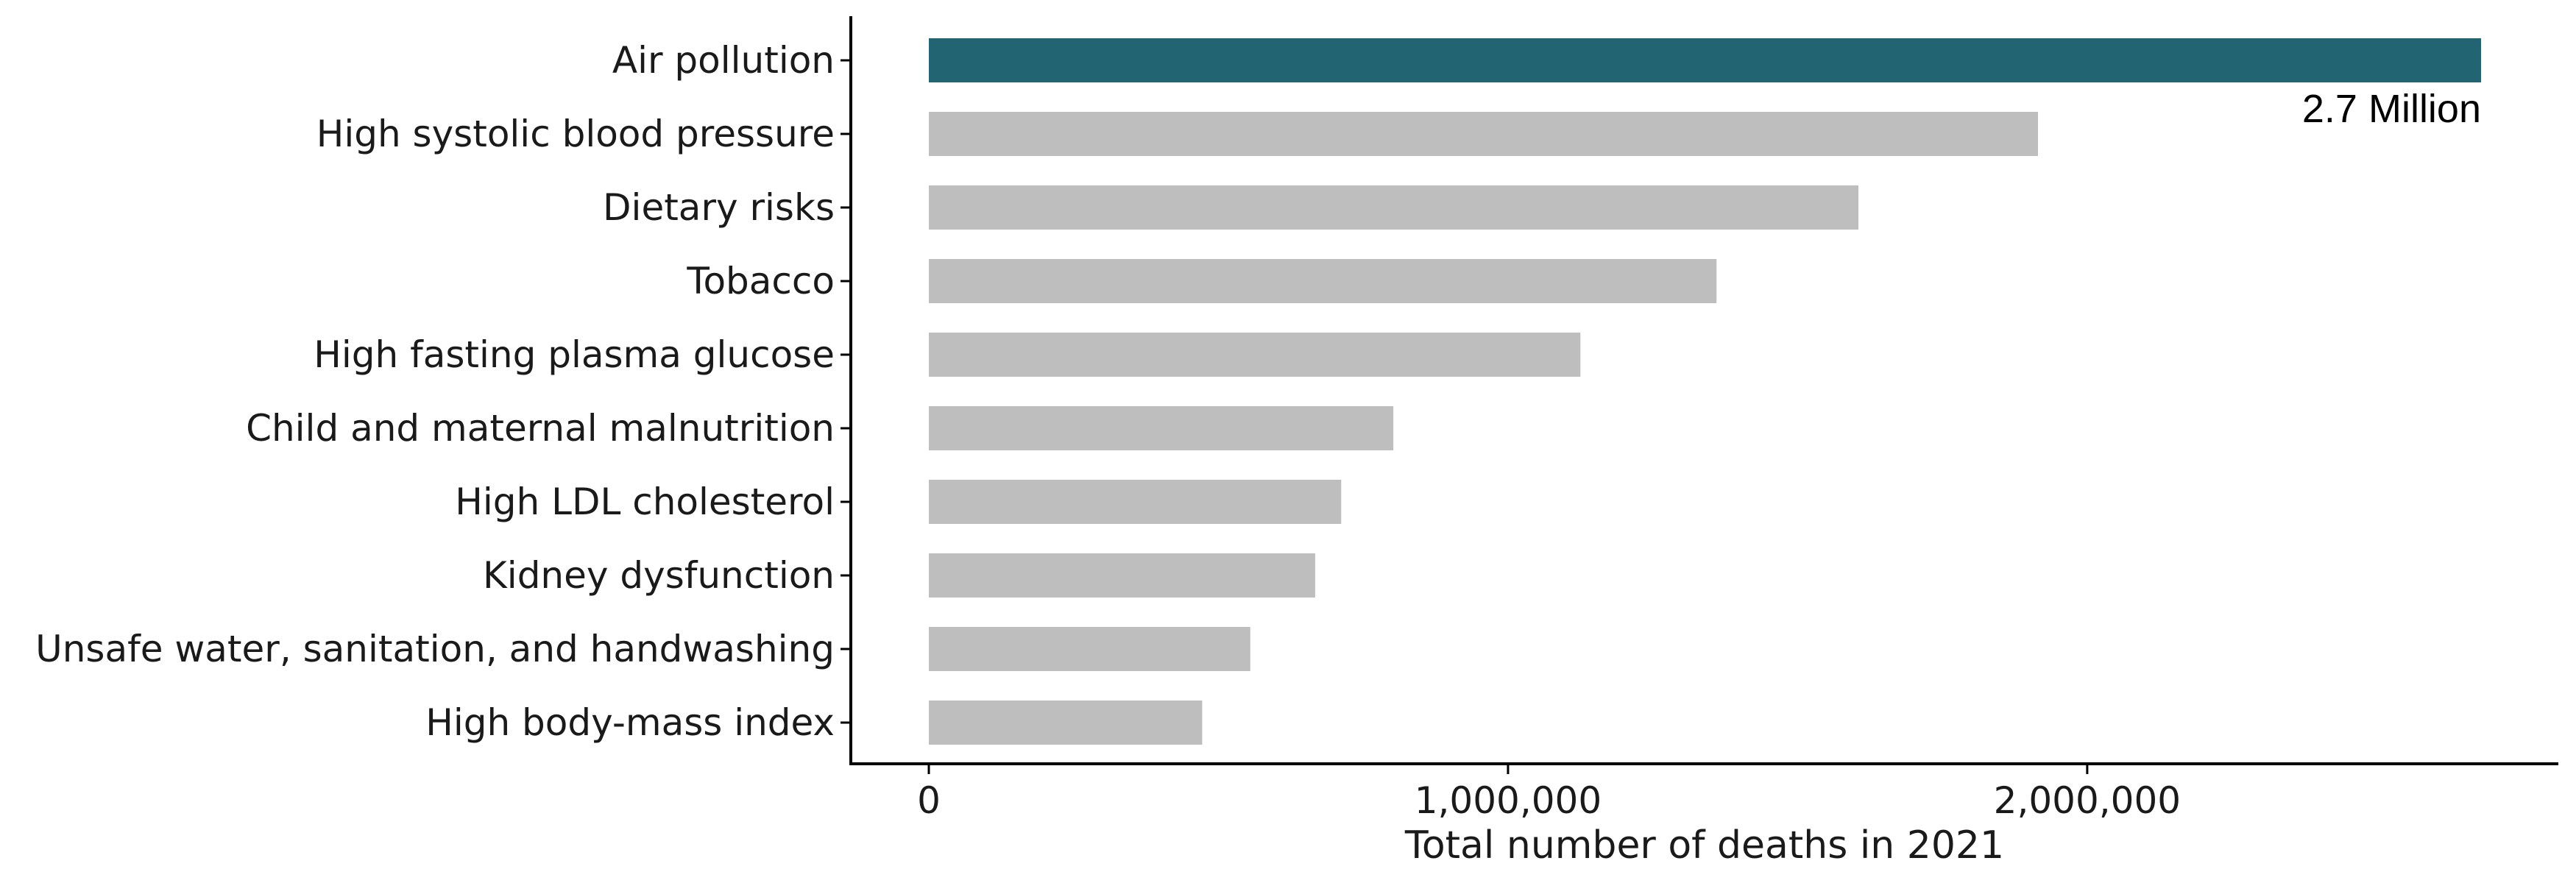 Image resolution: width=2576 pixels, height=883 pixels. Describe the element at coordinates (761, 281) in the screenshot. I see `category-label: Tobacco` at that location.